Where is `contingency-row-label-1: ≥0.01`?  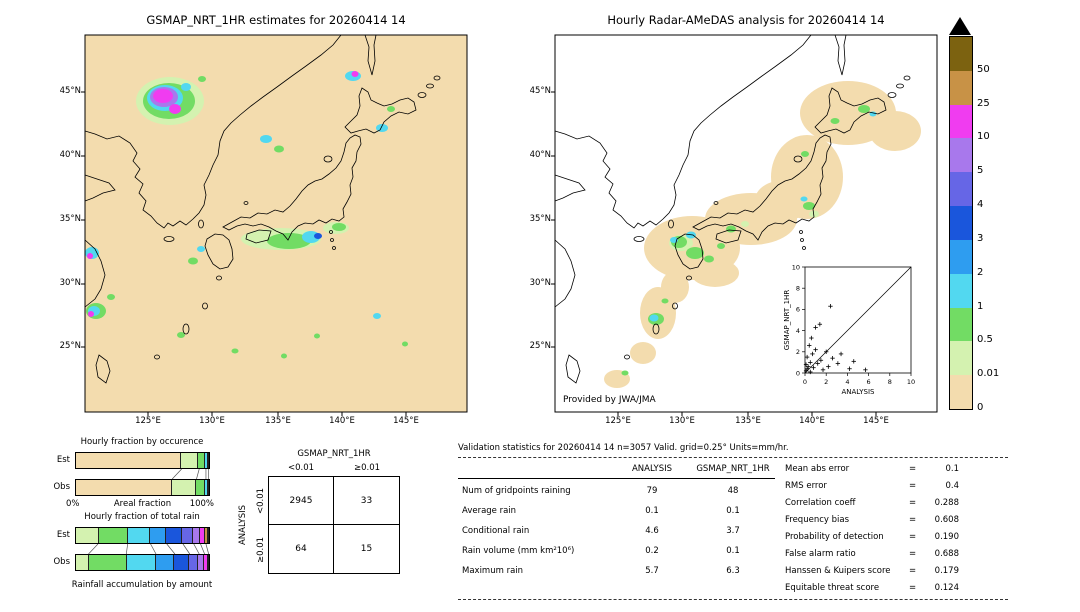
contingency-row-label-1: ≥0.01 is located at coordinates (261, 550).